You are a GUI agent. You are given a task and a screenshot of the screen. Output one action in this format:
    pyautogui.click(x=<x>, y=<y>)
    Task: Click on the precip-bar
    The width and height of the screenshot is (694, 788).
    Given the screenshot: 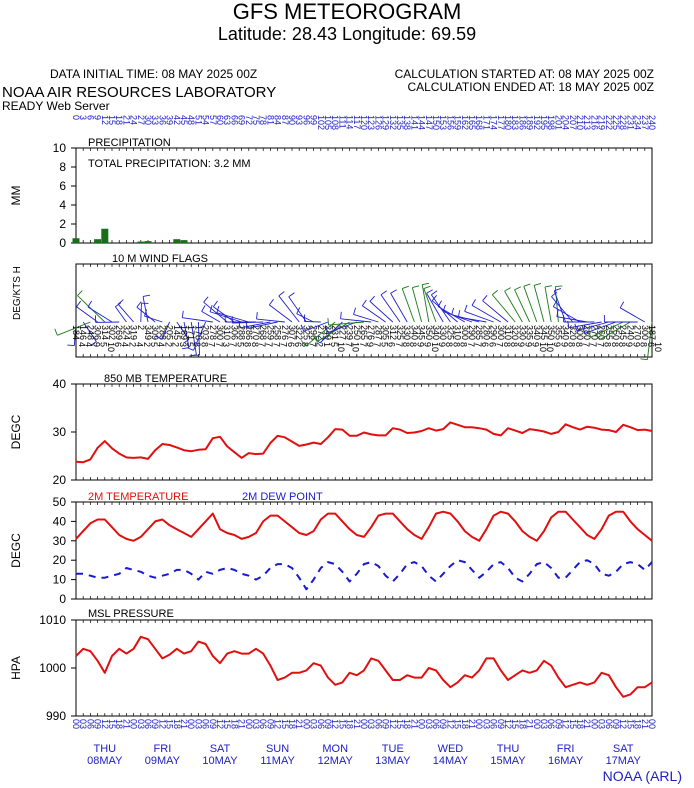 What is the action you would take?
    pyautogui.click(x=141, y=242)
    